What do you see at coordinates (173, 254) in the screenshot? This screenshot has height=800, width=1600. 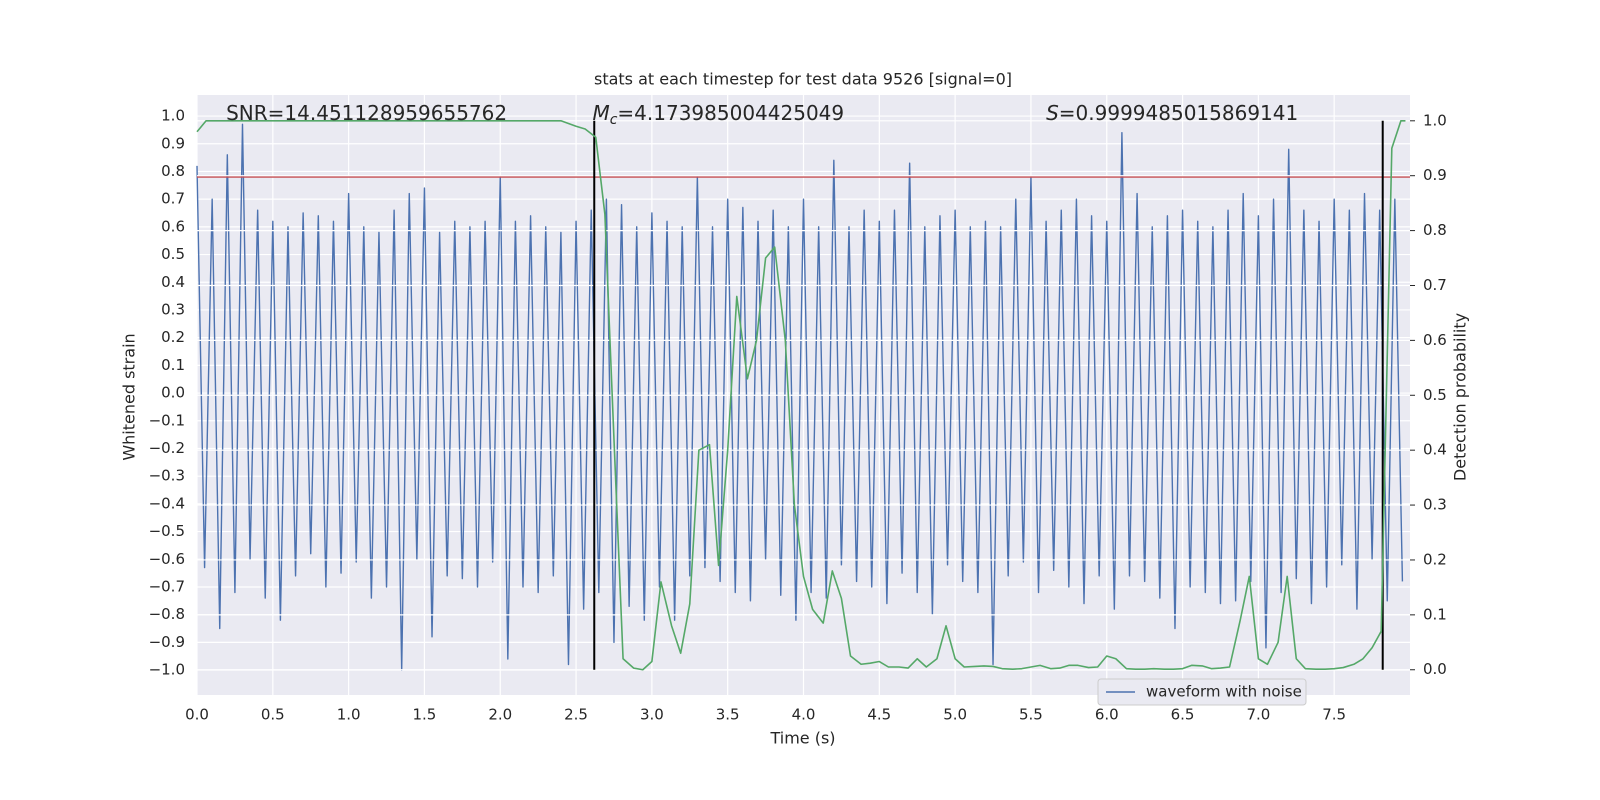 I see `y-tick-label: 0.5` at bounding box center [173, 254].